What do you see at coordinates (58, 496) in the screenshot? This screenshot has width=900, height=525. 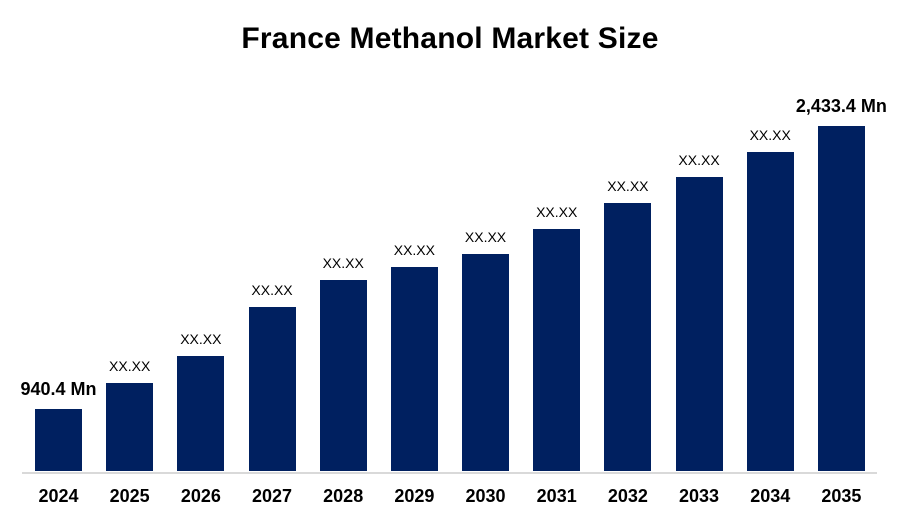 I see `x-axis-tick-label: 2024` at bounding box center [58, 496].